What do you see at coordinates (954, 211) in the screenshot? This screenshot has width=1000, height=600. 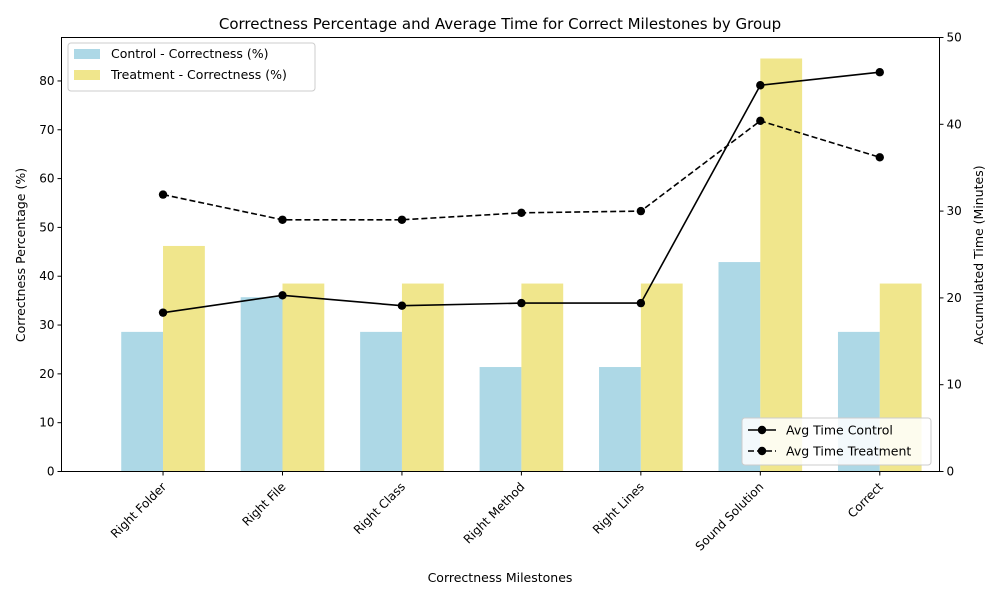 I see `y2-tick-label: 30` at bounding box center [954, 211].